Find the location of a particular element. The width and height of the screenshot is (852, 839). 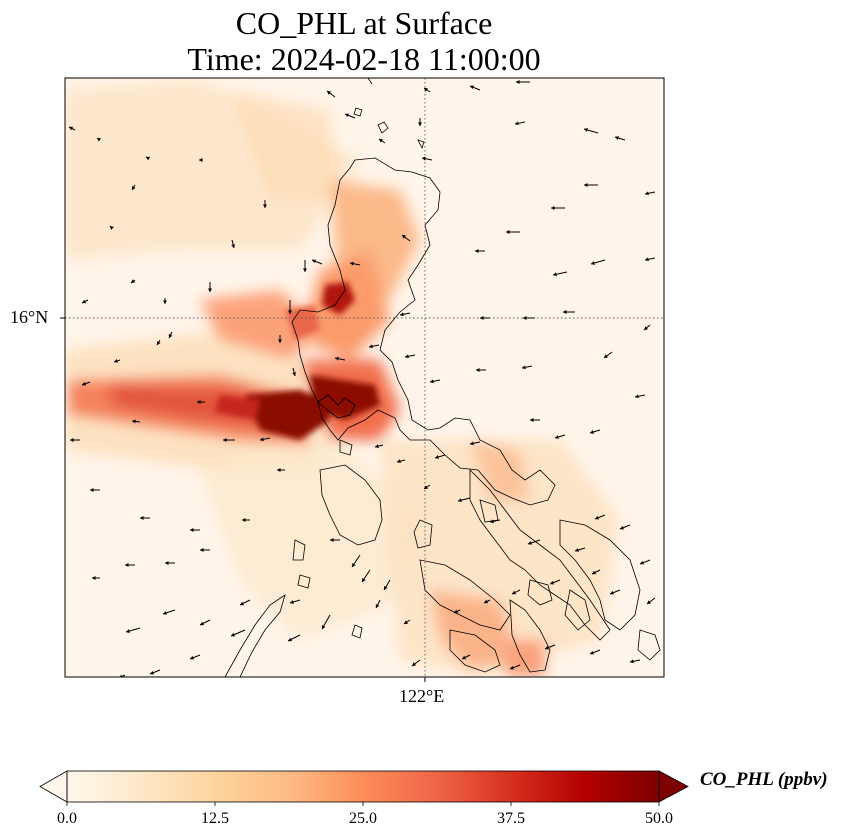

colorbar-label: CO_PHL (ppbv) is located at coordinates (764, 779).